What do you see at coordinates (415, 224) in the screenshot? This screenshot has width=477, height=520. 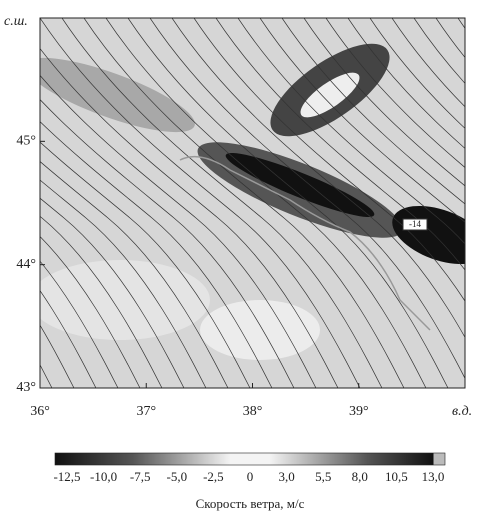 I see `contour-label: -14` at bounding box center [415, 224].